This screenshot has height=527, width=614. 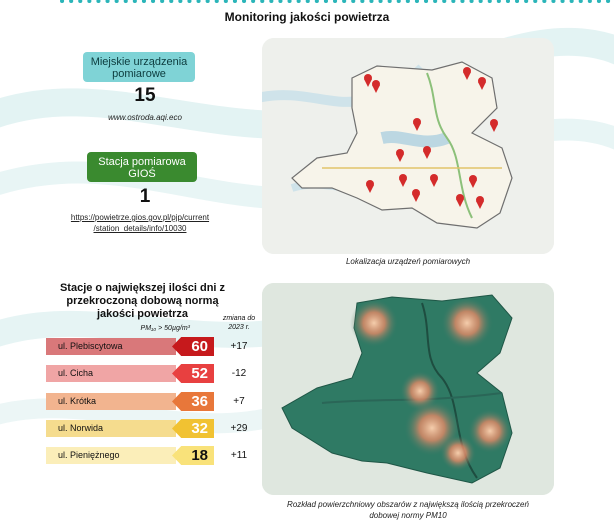 I want to click on station-label: ul. Cicha, so click(x=76, y=373).